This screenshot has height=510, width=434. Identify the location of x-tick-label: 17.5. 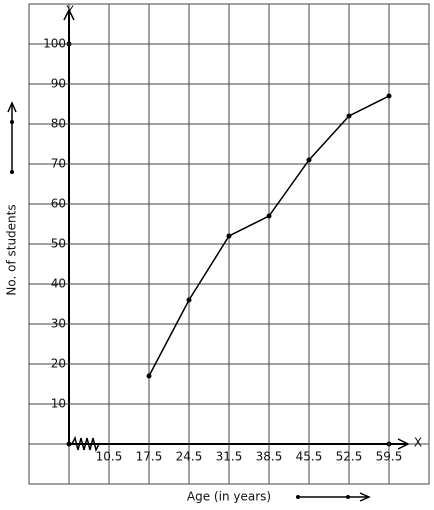
(149, 457).